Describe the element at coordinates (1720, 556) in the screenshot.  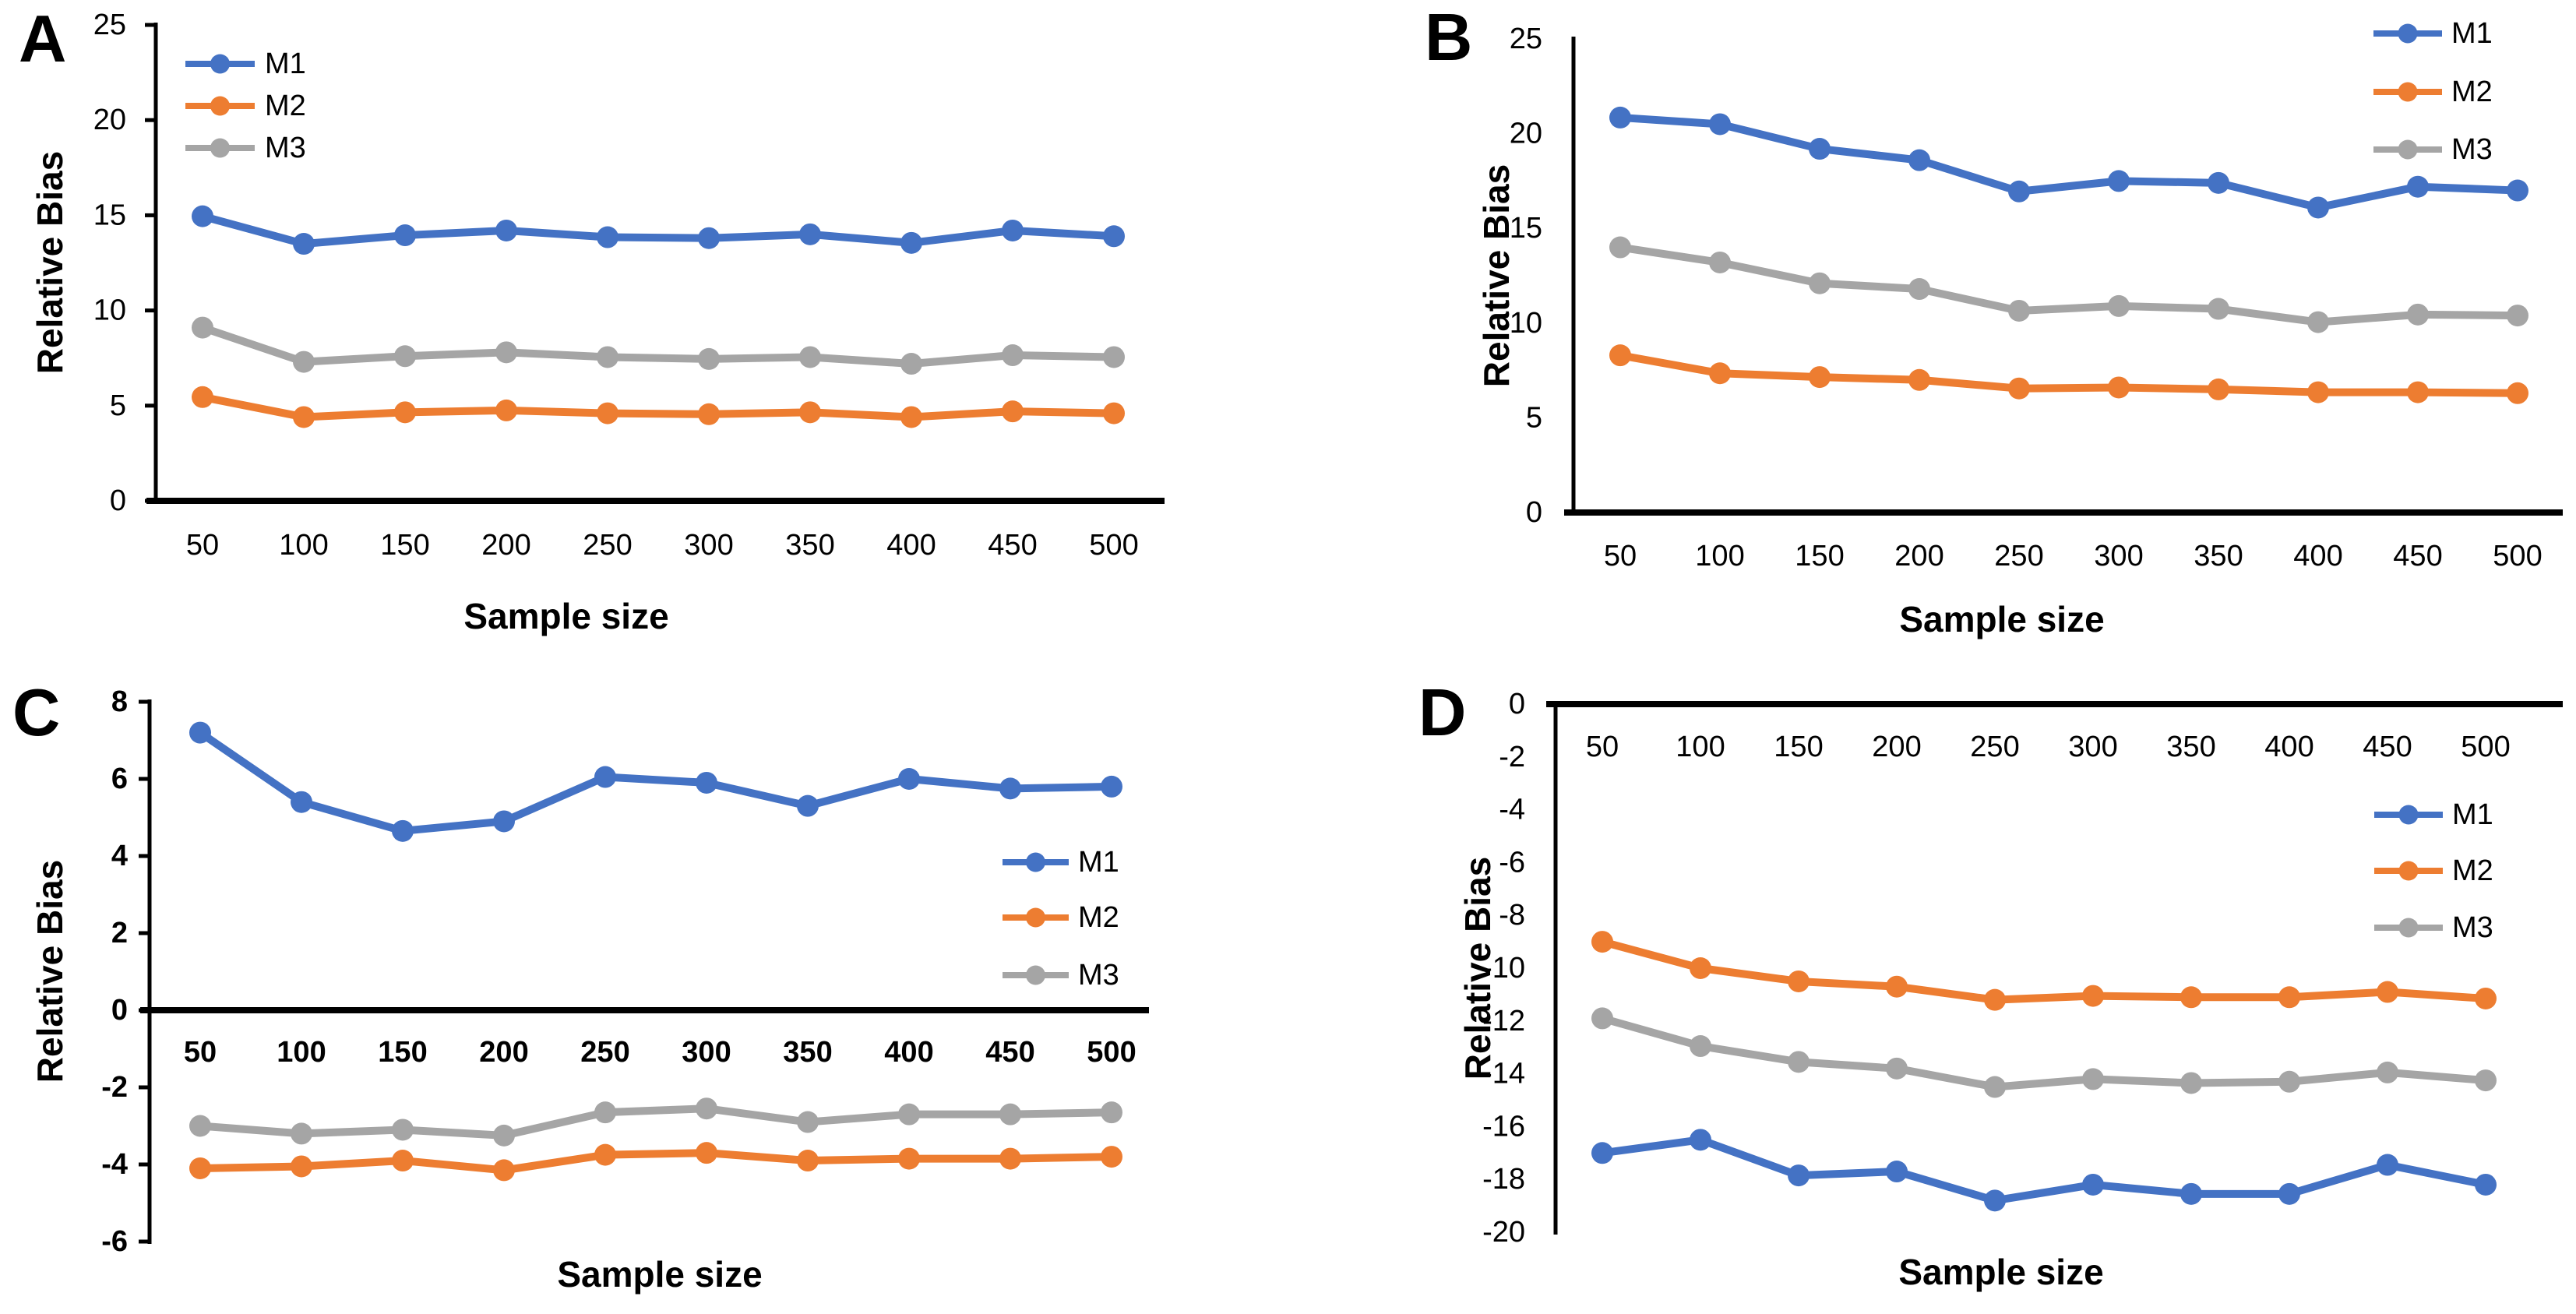
I see `x-tick-label: 100` at that location.